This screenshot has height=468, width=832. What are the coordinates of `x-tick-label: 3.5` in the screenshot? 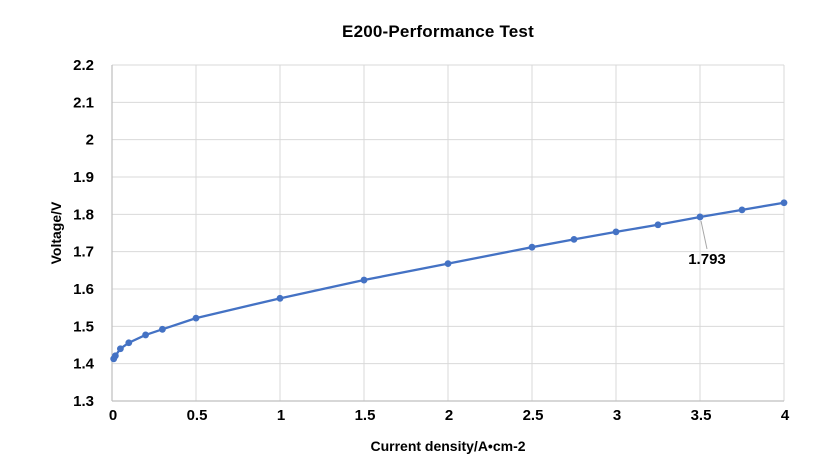 It's located at (701, 415).